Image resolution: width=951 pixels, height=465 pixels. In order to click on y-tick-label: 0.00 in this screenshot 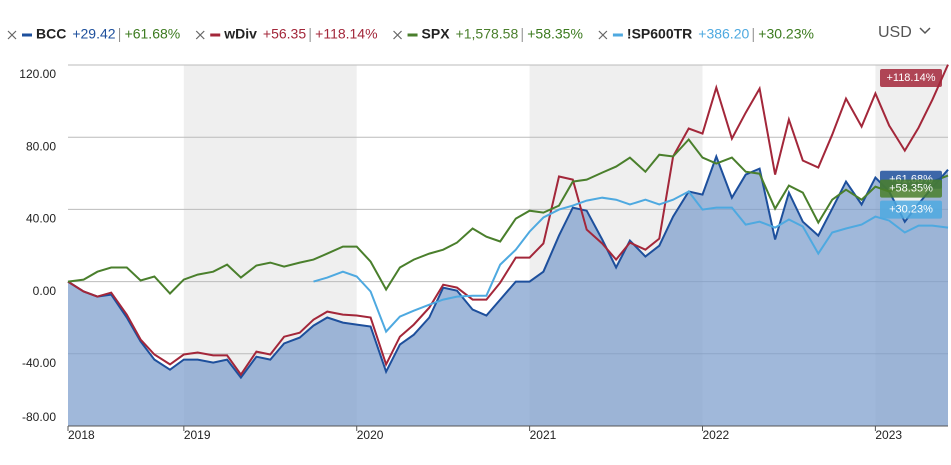, I will do `click(45, 291)`.